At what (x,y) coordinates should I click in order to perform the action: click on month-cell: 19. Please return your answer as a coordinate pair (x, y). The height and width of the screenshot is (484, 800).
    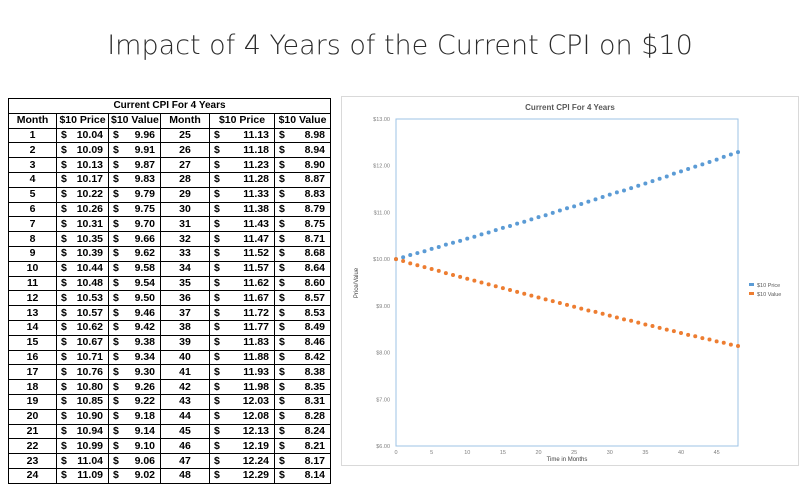
    Looking at the image, I should click on (32, 401).